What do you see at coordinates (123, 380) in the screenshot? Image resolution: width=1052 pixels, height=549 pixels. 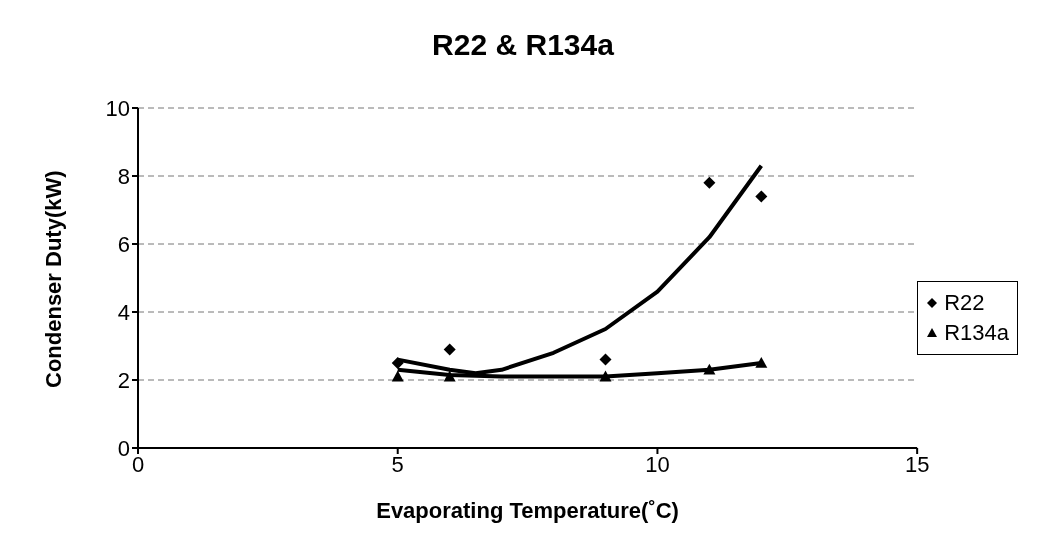 I see `y-tick-label: 2` at bounding box center [123, 380].